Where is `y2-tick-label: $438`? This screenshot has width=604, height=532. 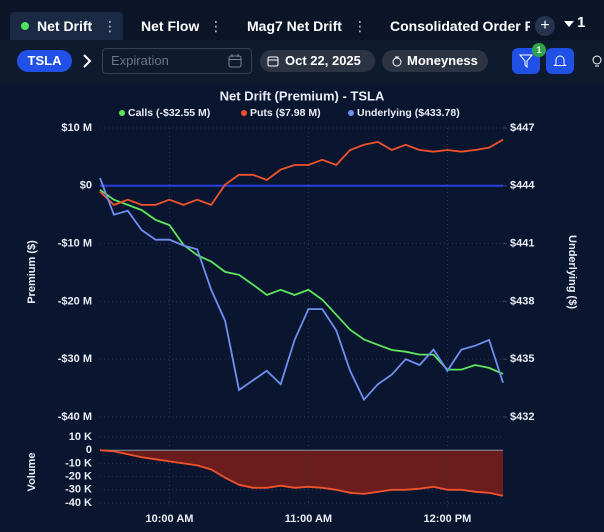 y2-tick-label: $438 is located at coordinates (522, 301).